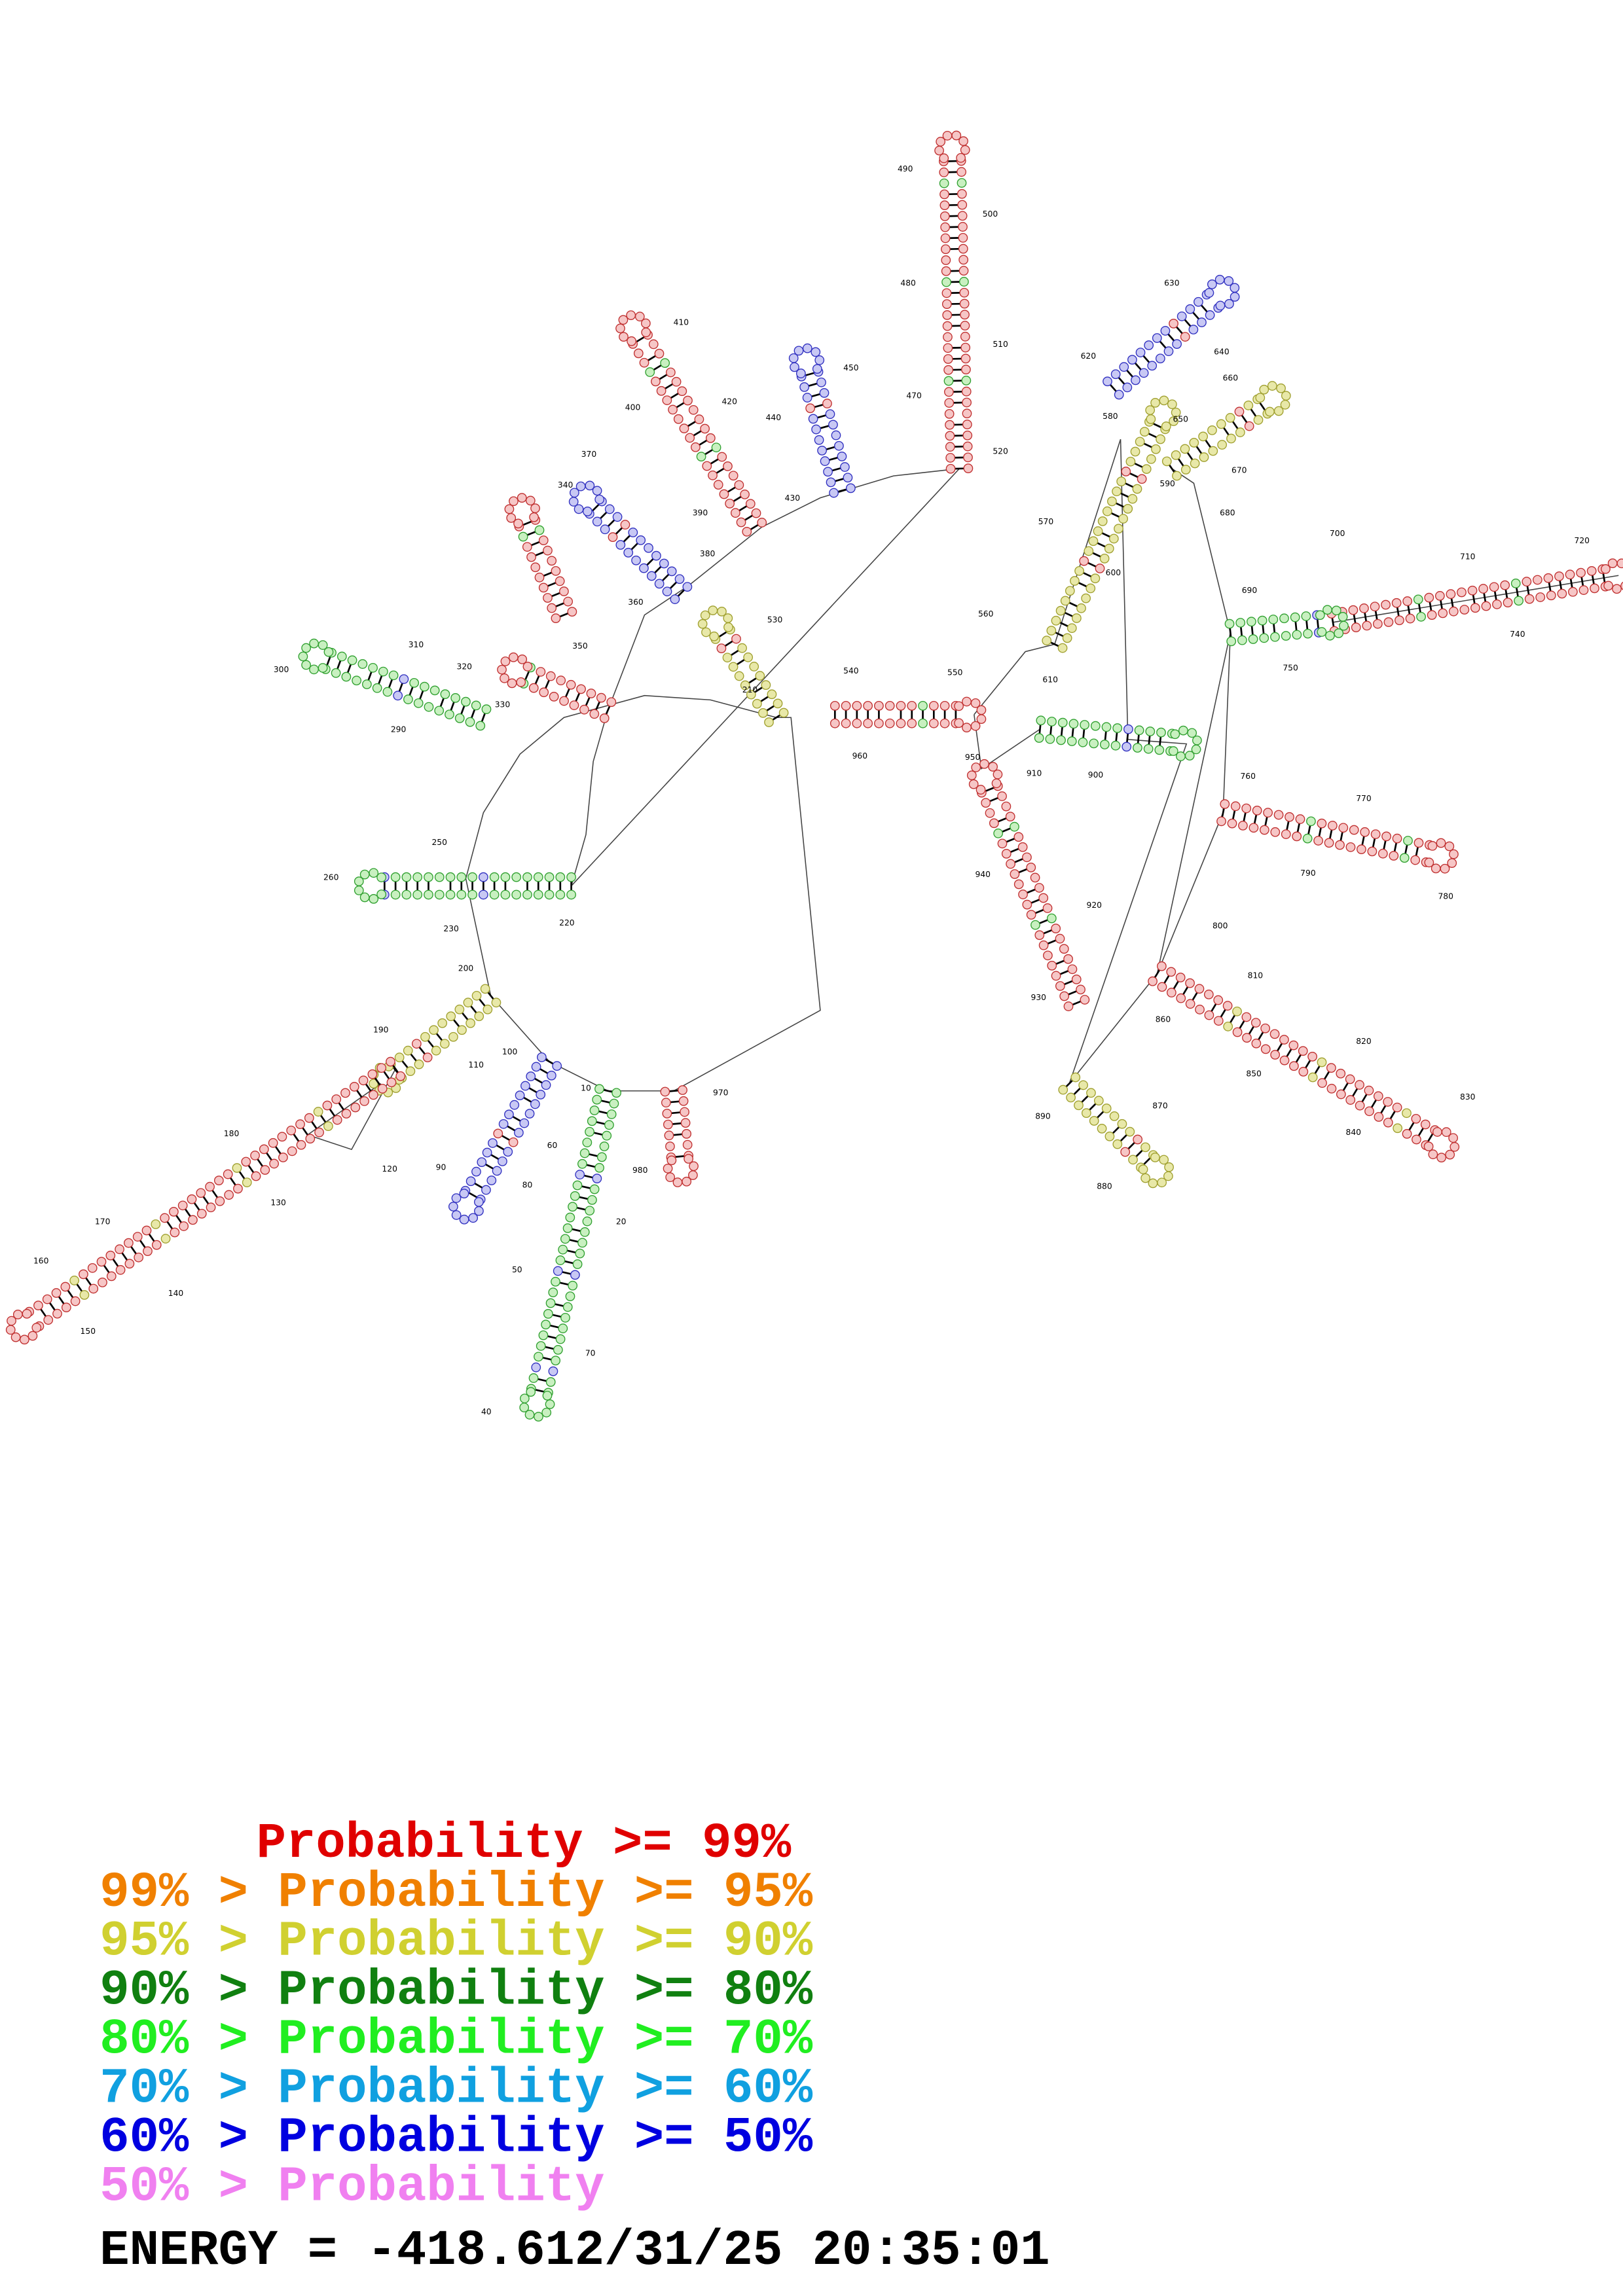 The width and height of the screenshot is (1623, 2296). I want to click on legend-entry: 99% > Probability >= 95%, so click(456, 1893).